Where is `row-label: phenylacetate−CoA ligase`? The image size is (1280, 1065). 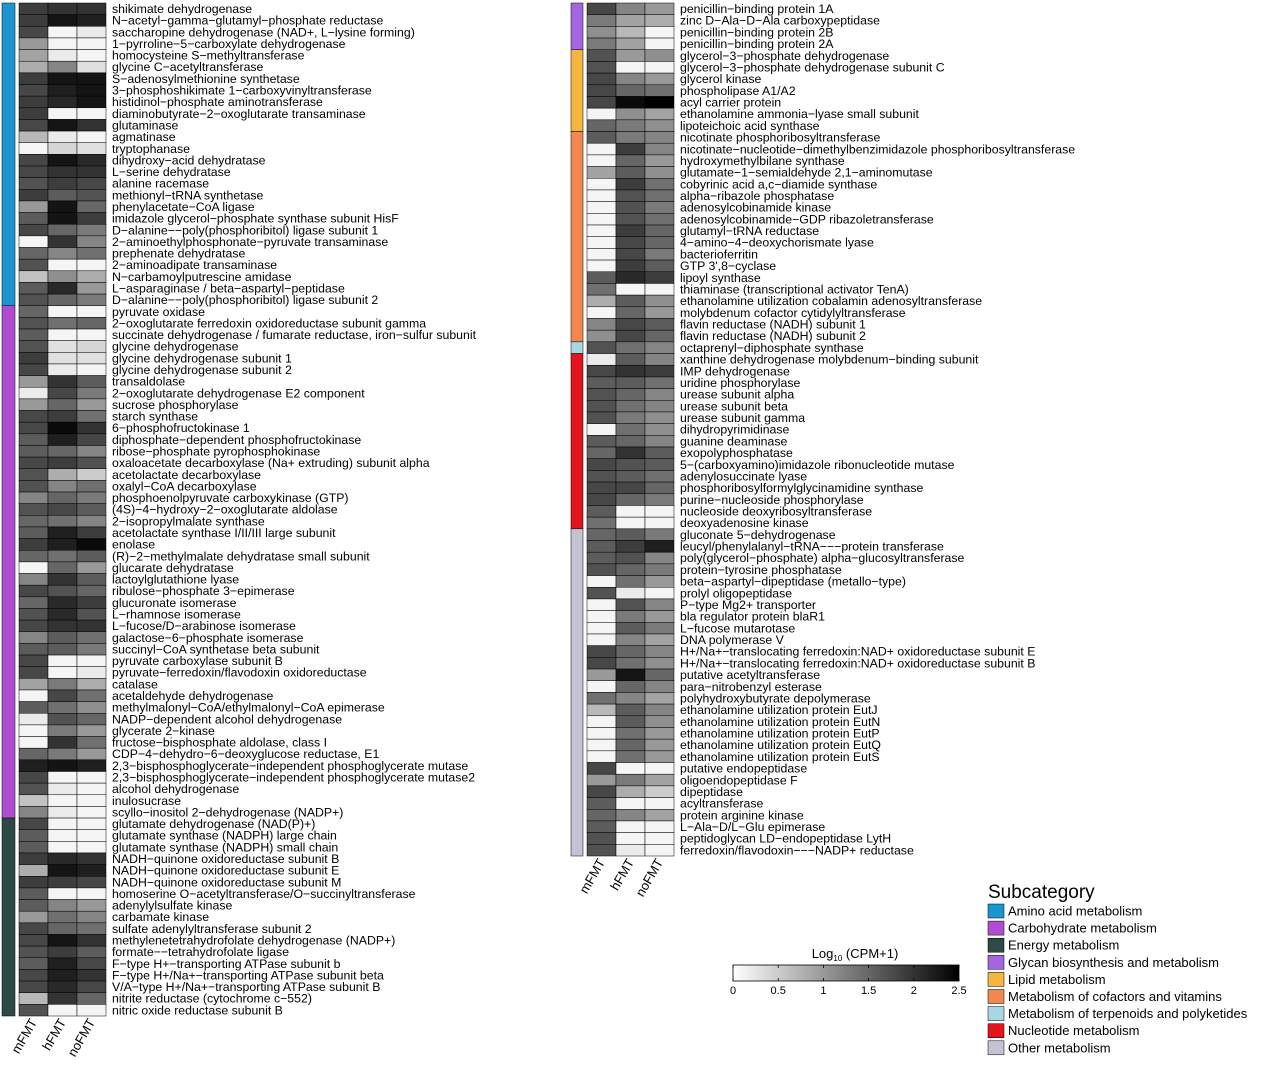
row-label: phenylacetate−CoA ligase is located at coordinates (183, 207).